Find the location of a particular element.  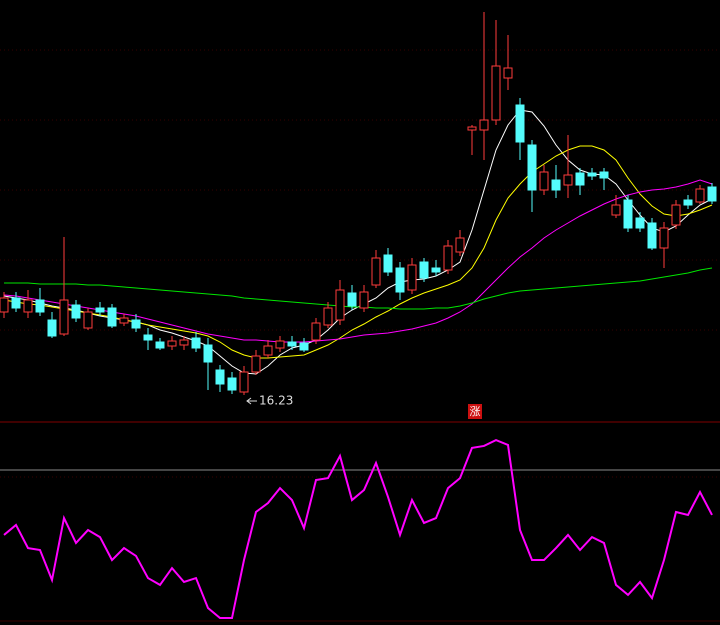

badge-text: 涨 is located at coordinates (475, 411).